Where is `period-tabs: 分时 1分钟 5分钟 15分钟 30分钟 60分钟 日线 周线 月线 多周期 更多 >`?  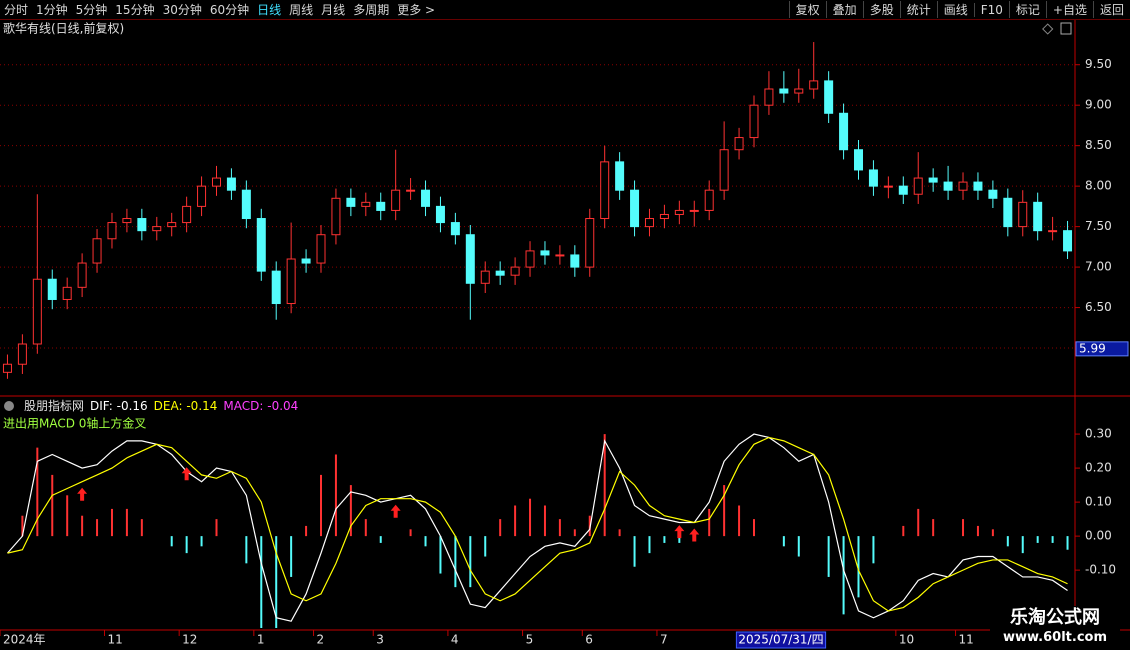 period-tabs: 分时 1分钟 5分钟 15分钟 30分钟 60分钟 日线 周线 月线 多周期 更多 > is located at coordinates (219, 9).